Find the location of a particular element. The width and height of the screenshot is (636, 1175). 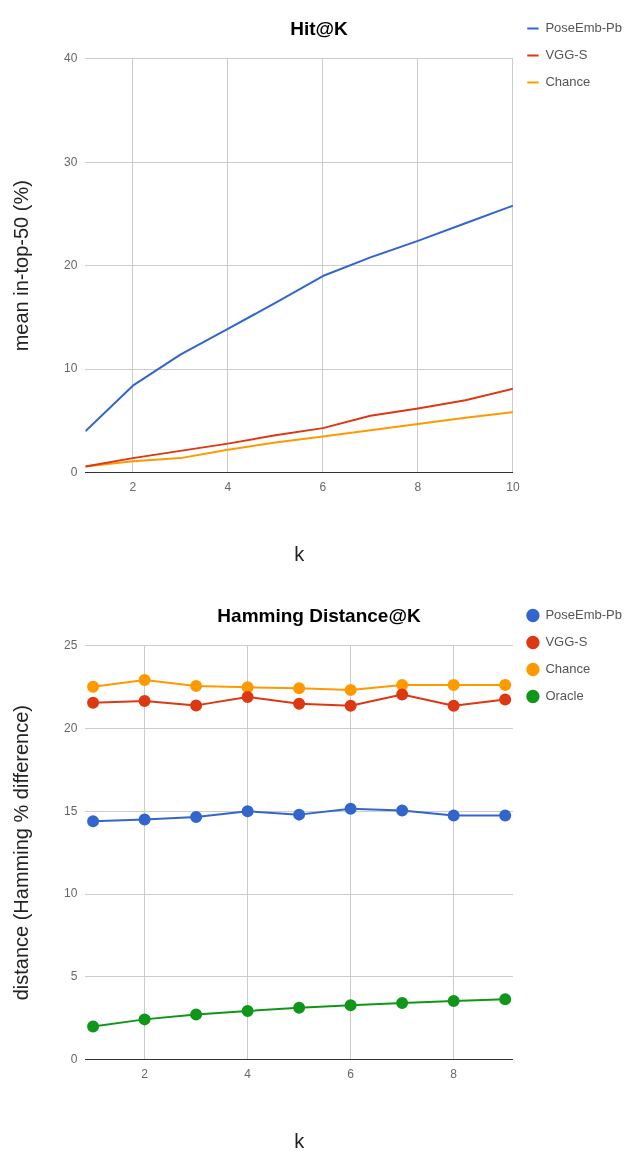

y-tick-label: 25 is located at coordinates (70, 645).